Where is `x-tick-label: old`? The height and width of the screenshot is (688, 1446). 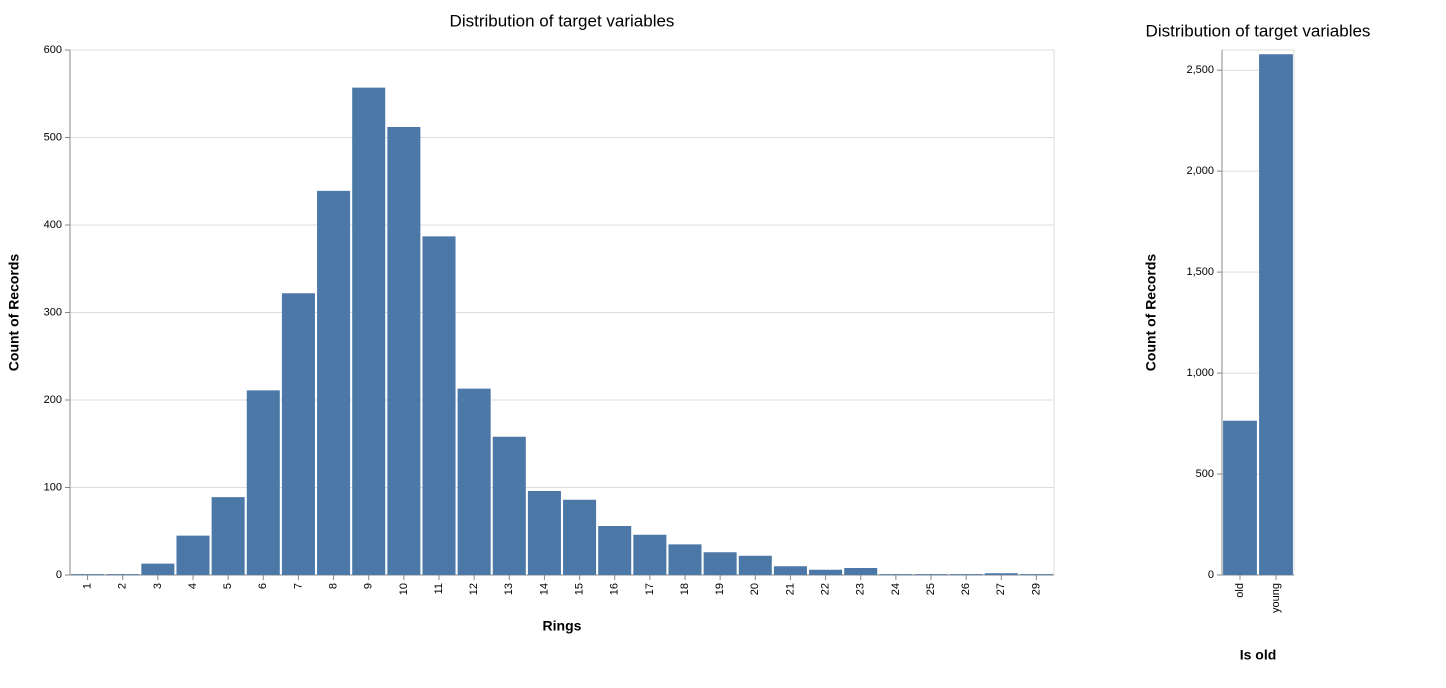
x-tick-label: old is located at coordinates (1240, 590).